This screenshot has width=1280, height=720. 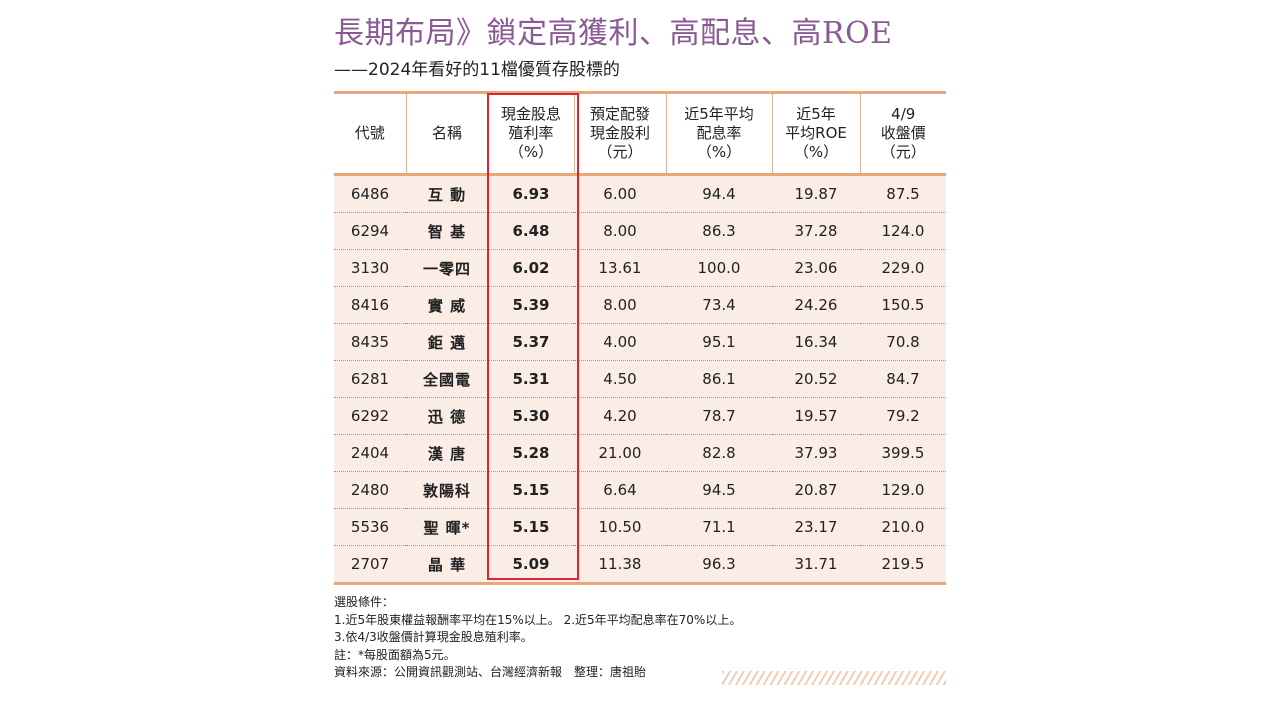 What do you see at coordinates (719, 453) in the screenshot?
I see `payout-ratio: 82.8` at bounding box center [719, 453].